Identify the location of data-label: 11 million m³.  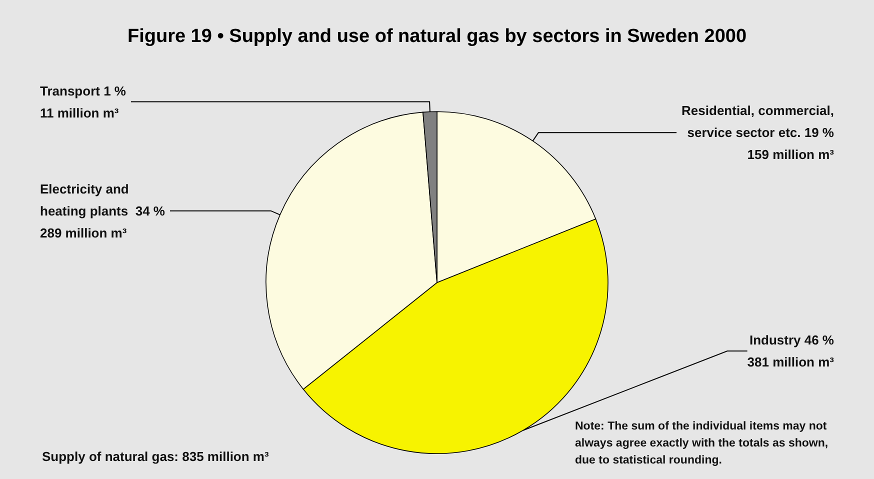
(80, 112).